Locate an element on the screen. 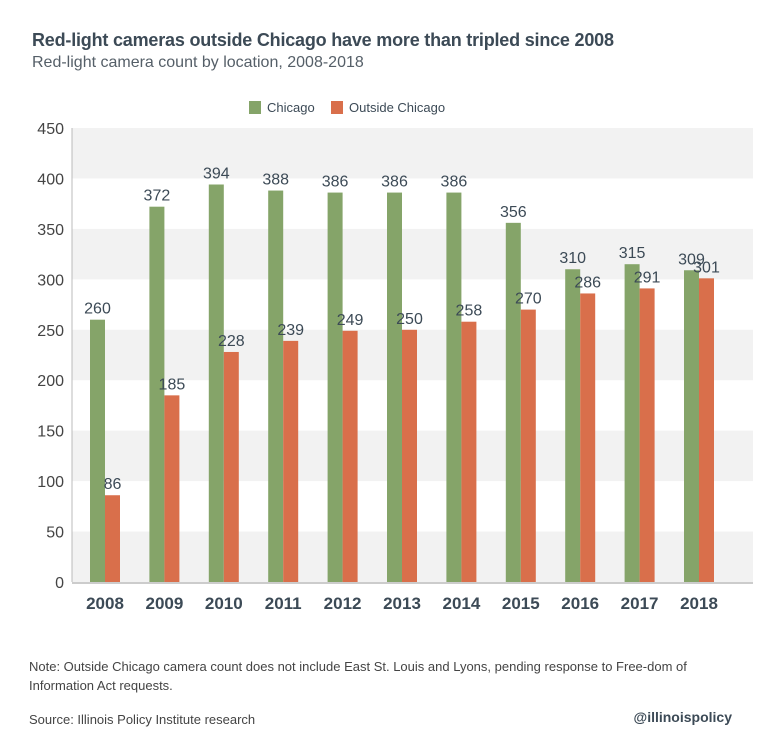  y-tick-label: 250 is located at coordinates (50, 331).